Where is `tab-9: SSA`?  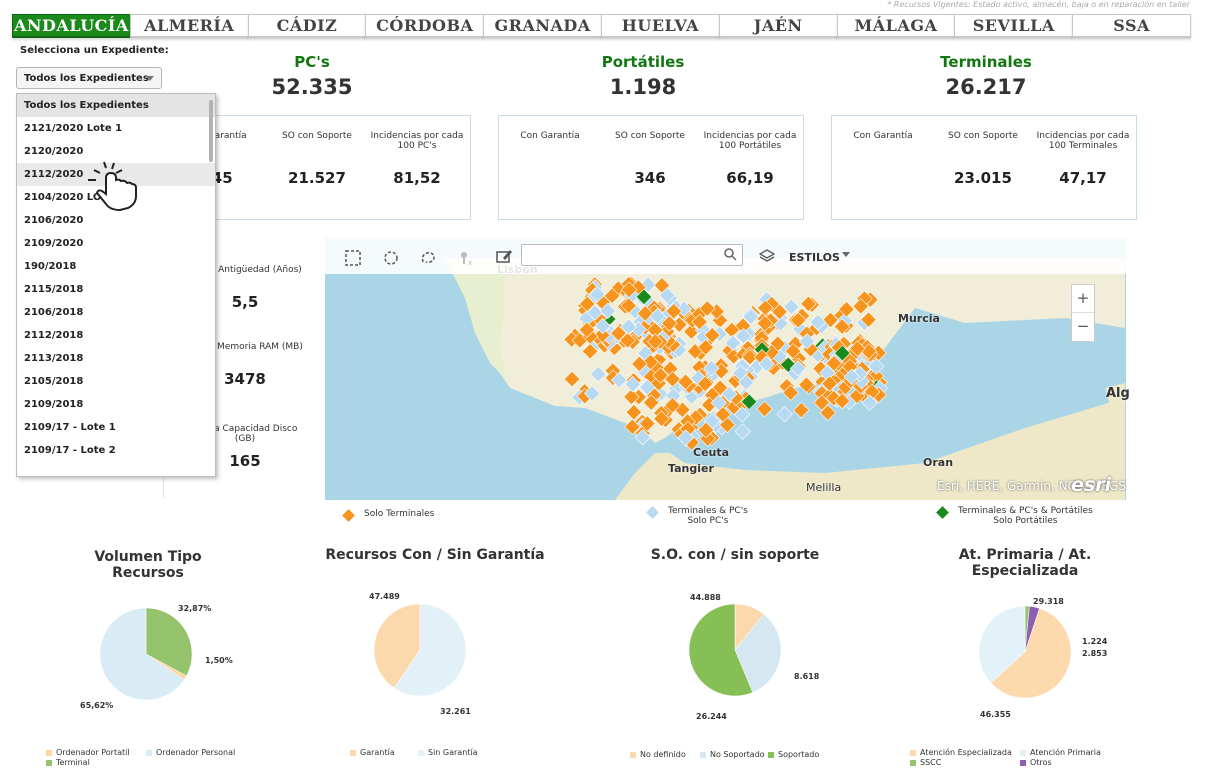 tab-9: SSA is located at coordinates (1131, 26).